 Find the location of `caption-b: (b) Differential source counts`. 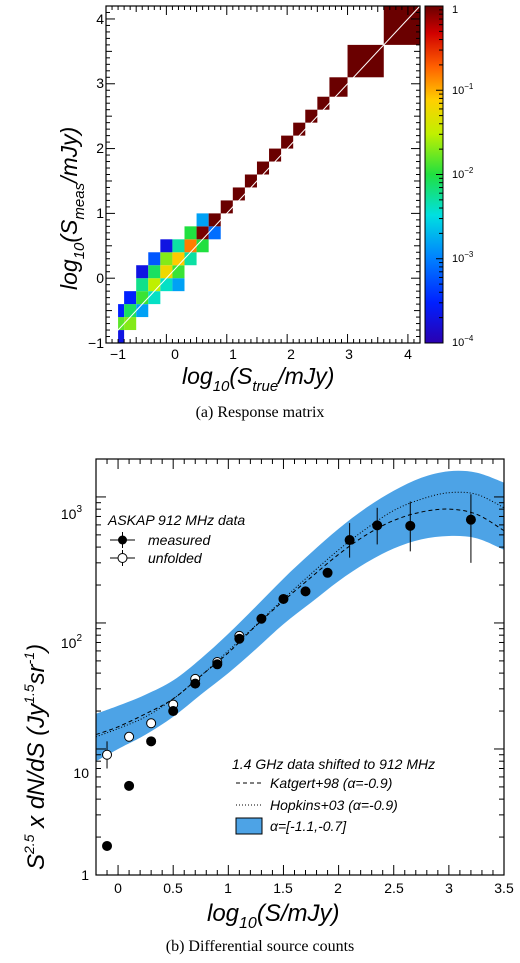

caption-b: (b) Differential source counts is located at coordinates (260, 946).